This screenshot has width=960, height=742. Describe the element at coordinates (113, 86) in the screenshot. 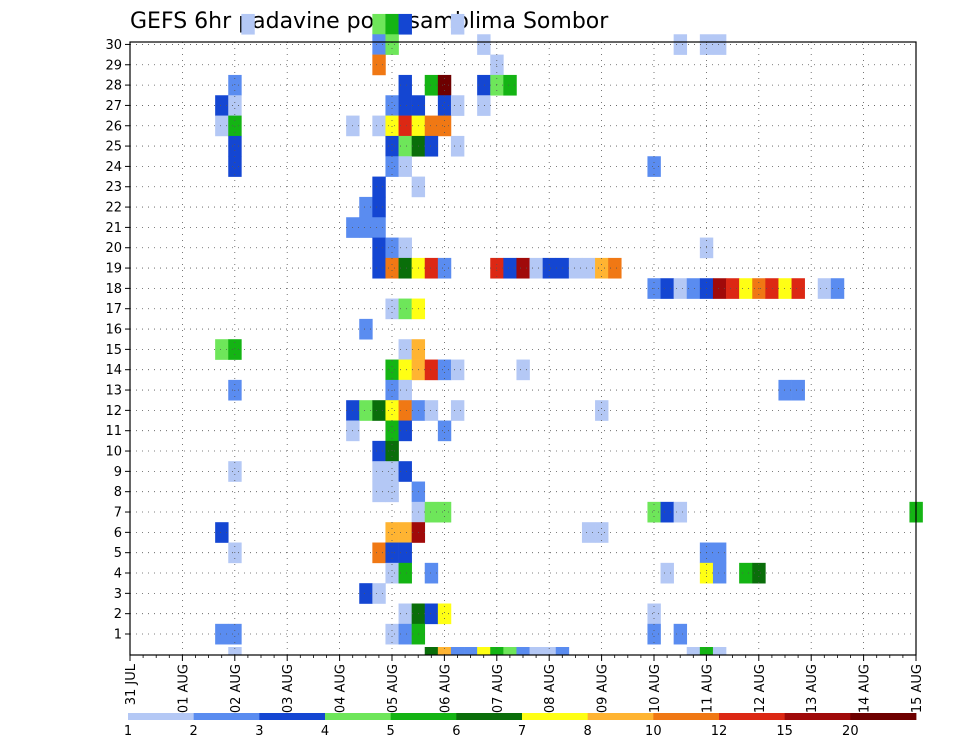

I see `y-tick-label: 28` at that location.